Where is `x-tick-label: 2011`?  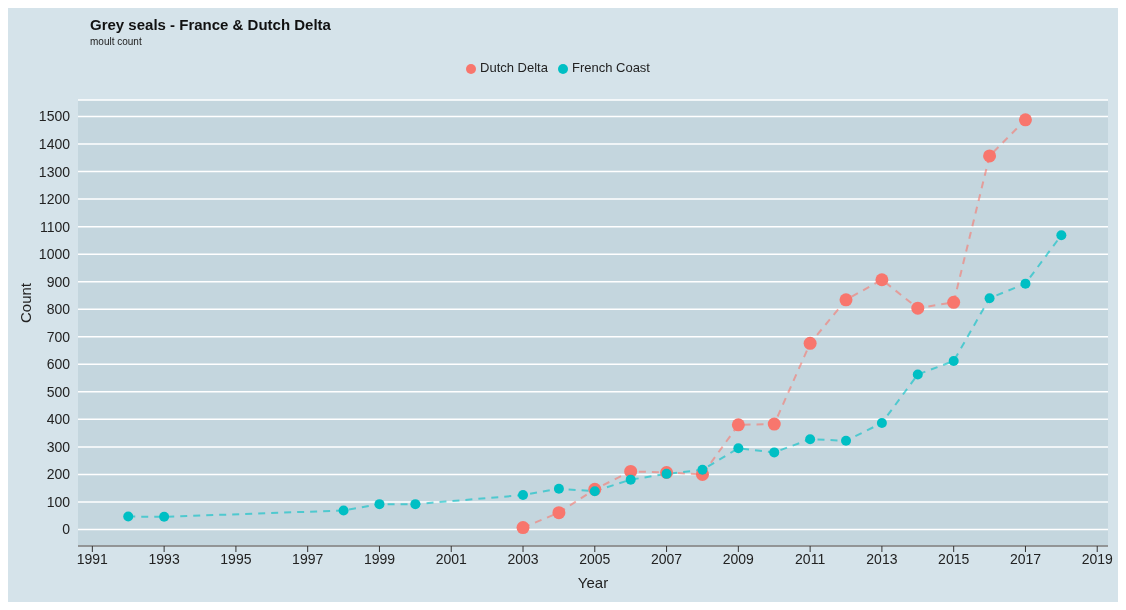
x-tick-label: 2011 is located at coordinates (810, 558).